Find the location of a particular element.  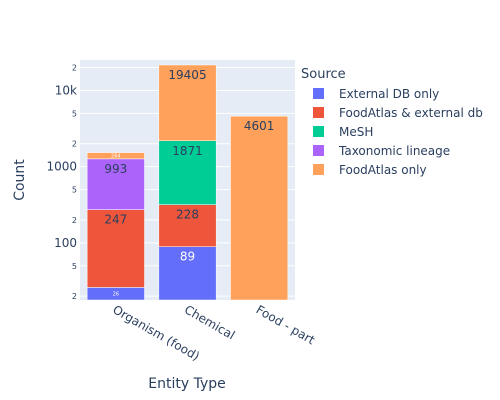

bar-data-label: 89 is located at coordinates (187, 257).